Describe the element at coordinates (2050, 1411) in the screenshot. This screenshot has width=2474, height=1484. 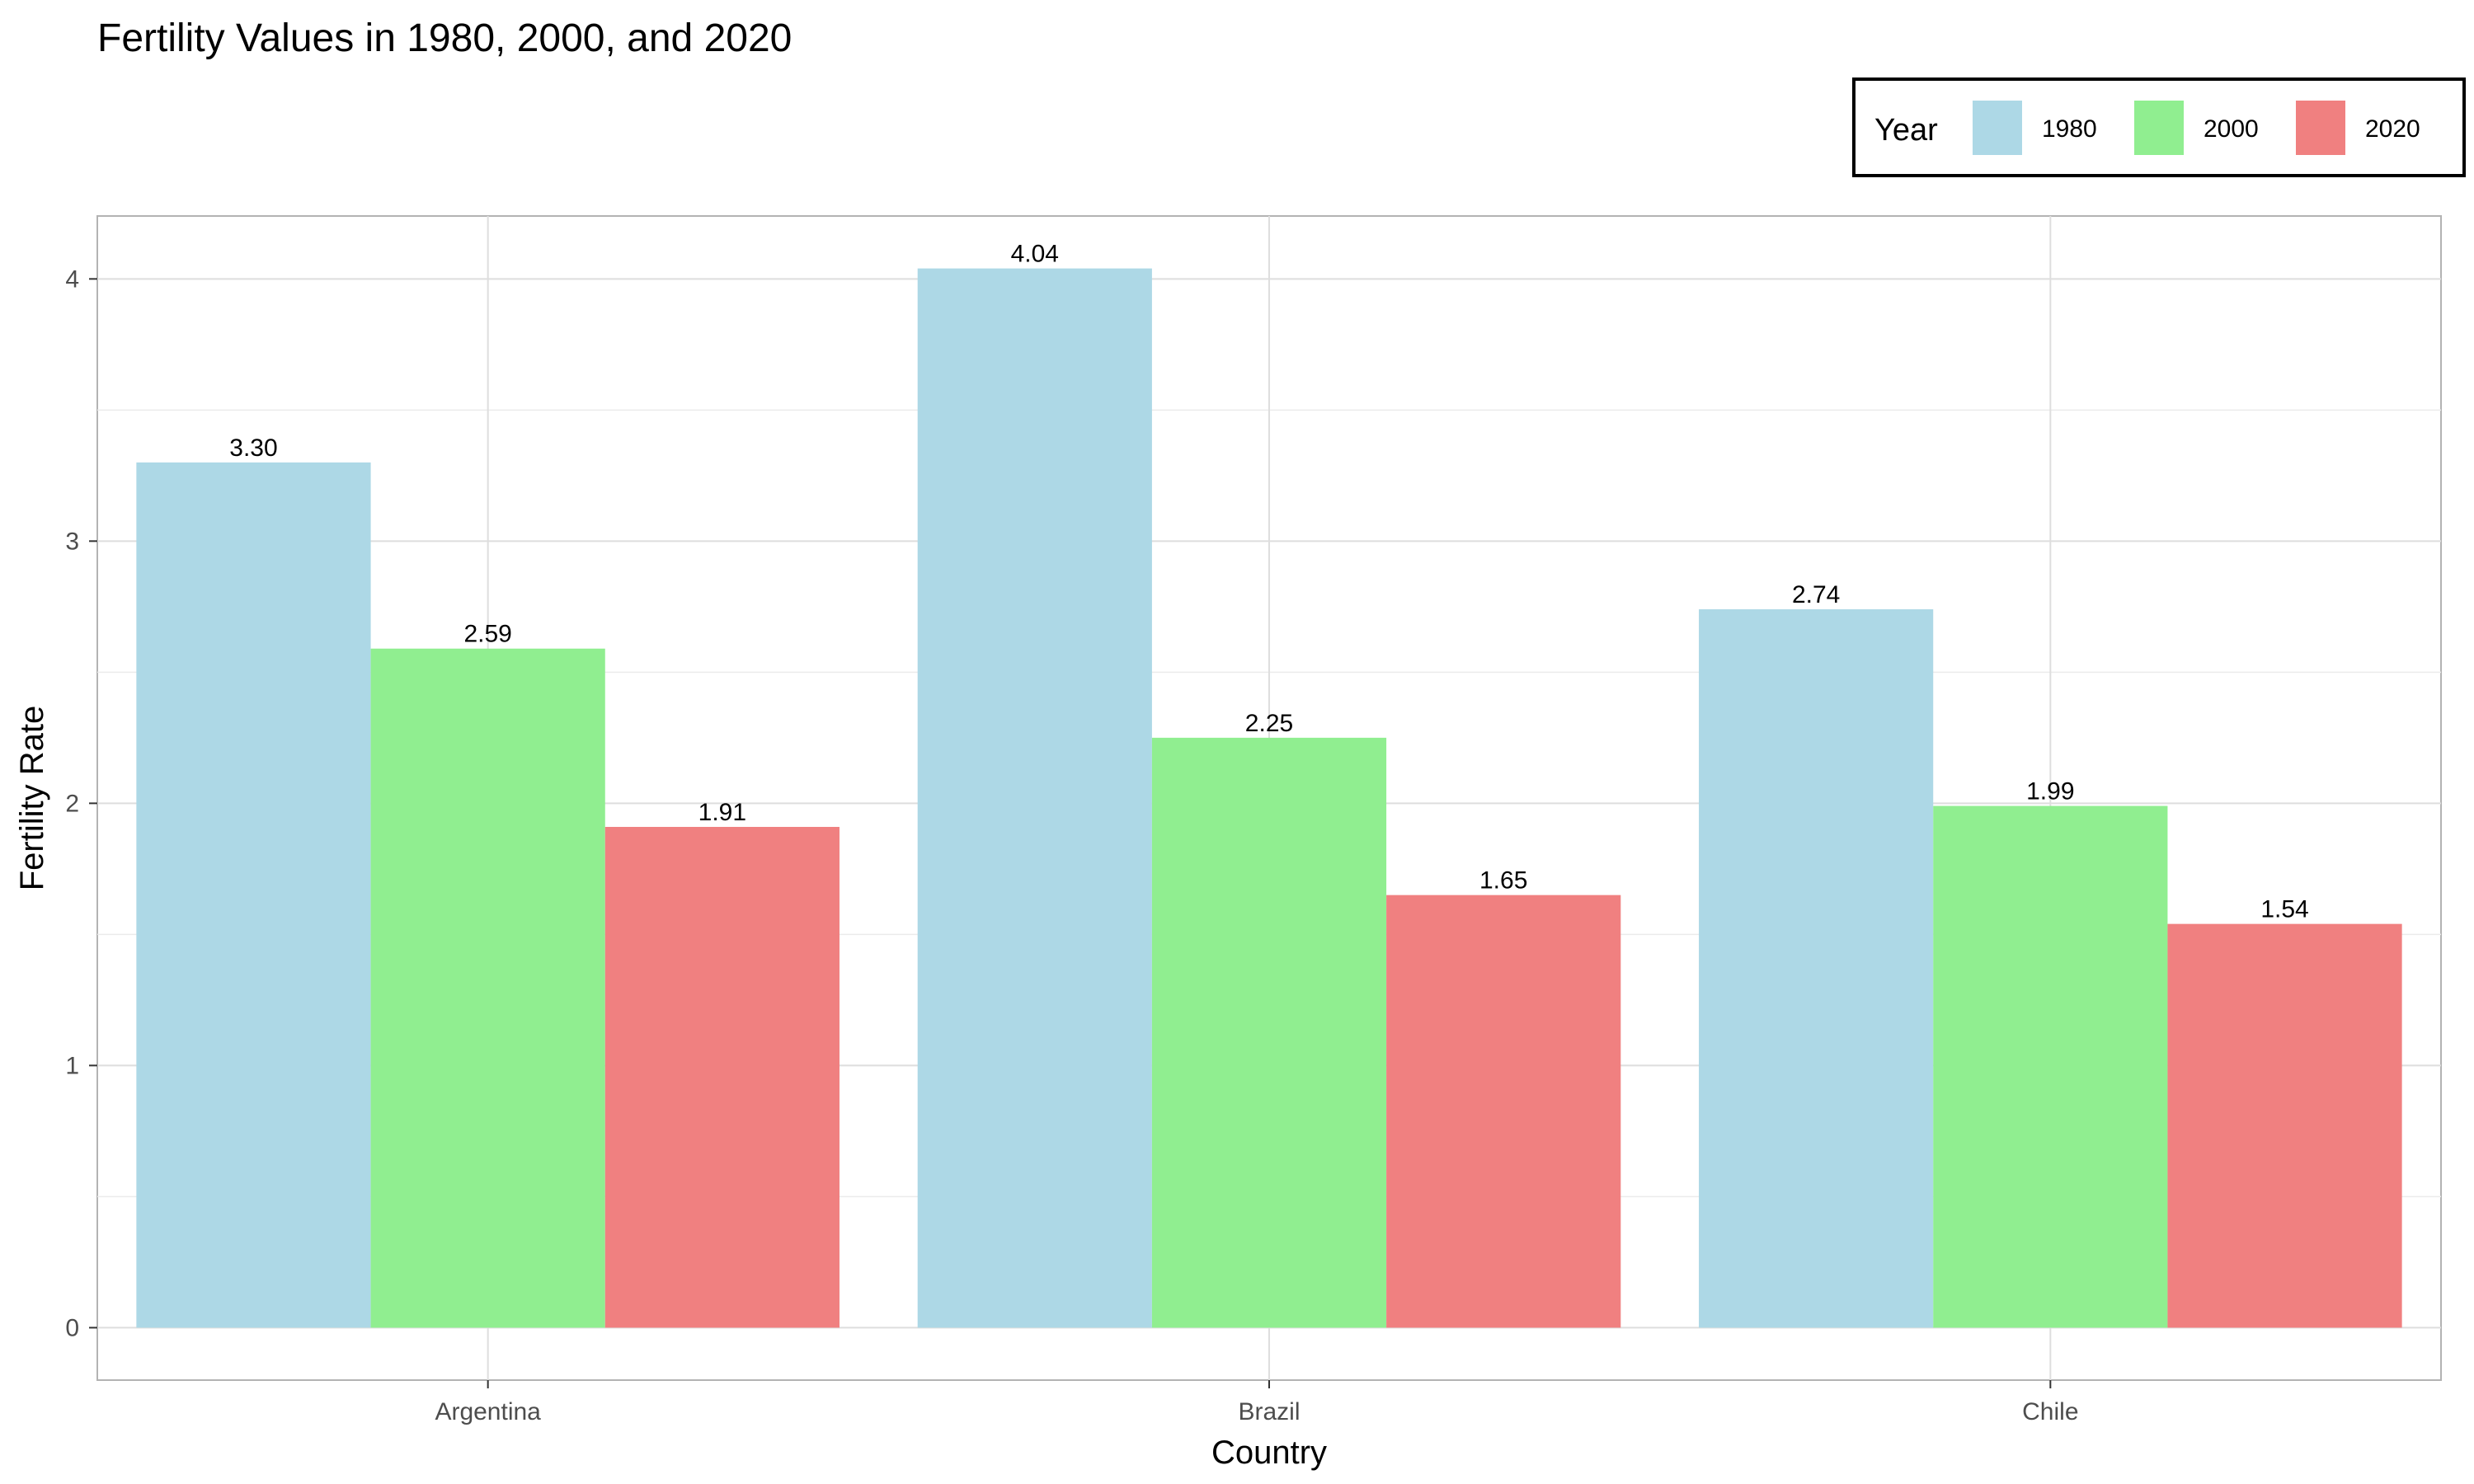
I see `x-tick-label: Chile` at that location.